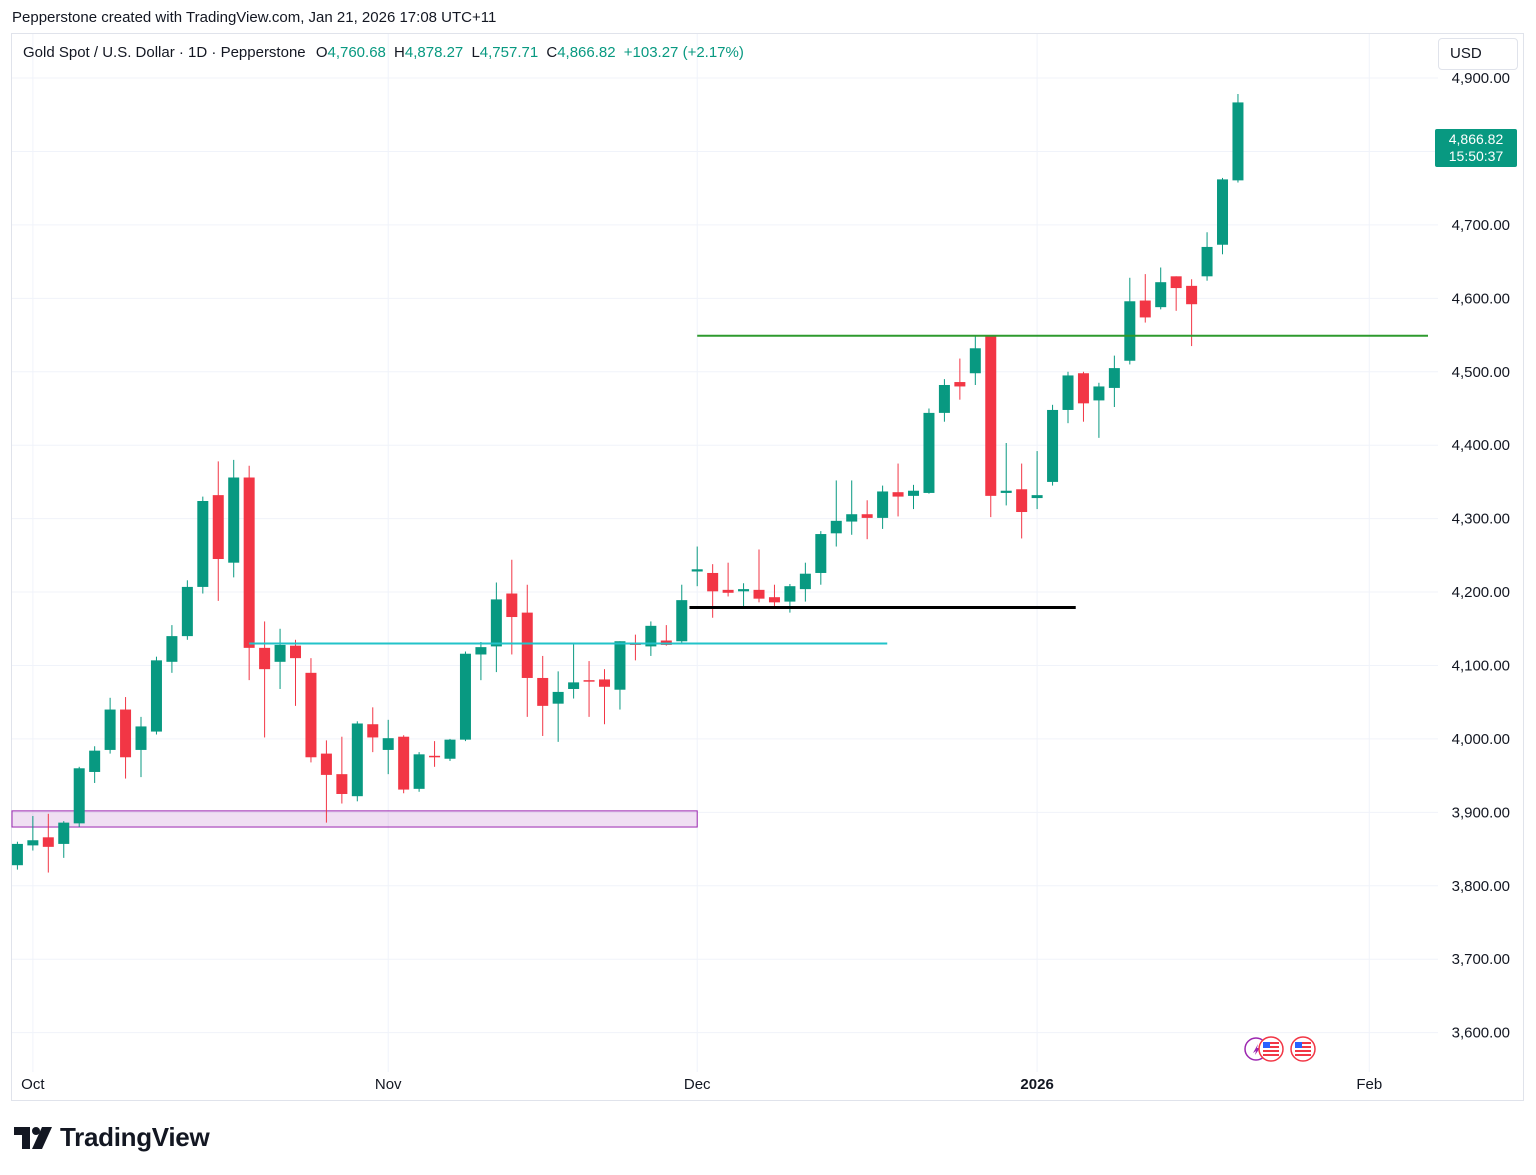  I want to click on tradingview-wordmark: TradingView, so click(135, 1137).